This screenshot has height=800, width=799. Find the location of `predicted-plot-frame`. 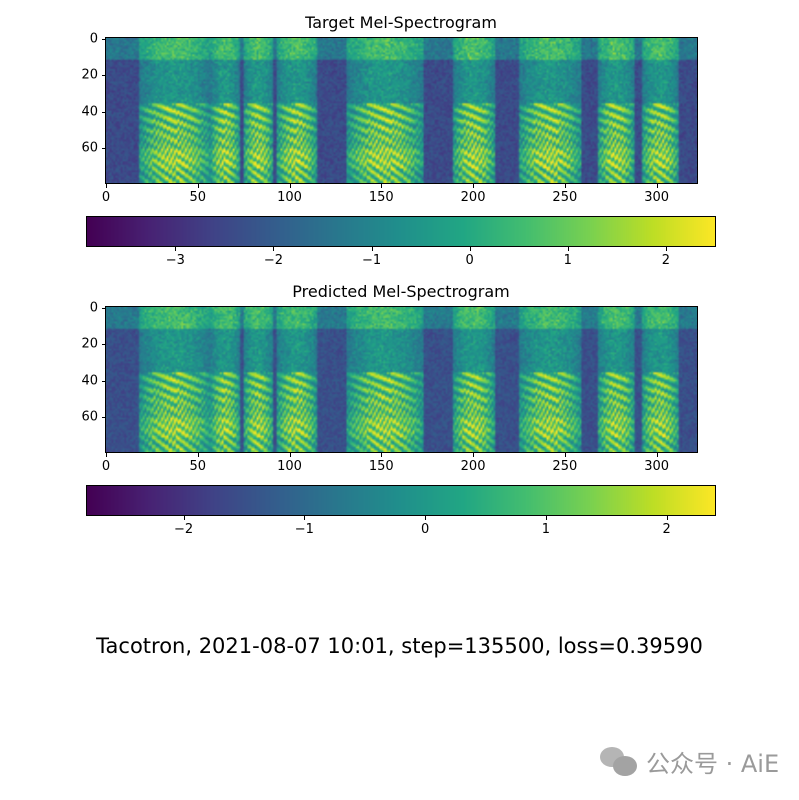

predicted-plot-frame is located at coordinates (401, 379).